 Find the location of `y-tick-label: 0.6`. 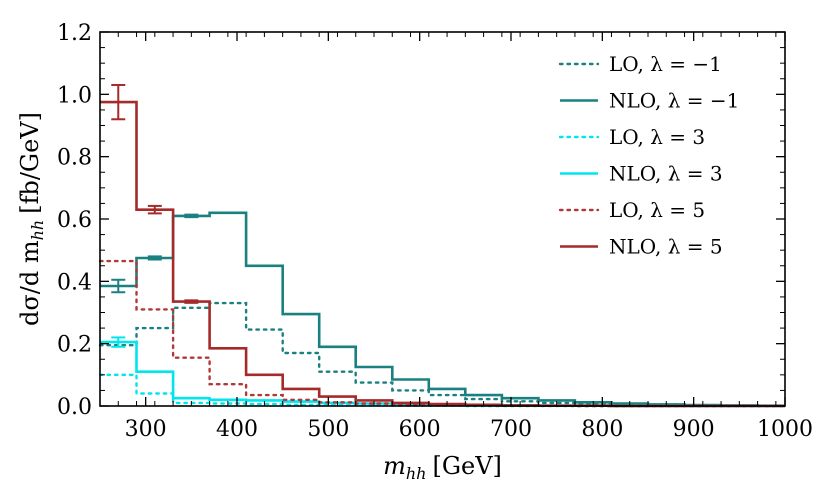

y-tick-label: 0.6 is located at coordinates (74, 220).